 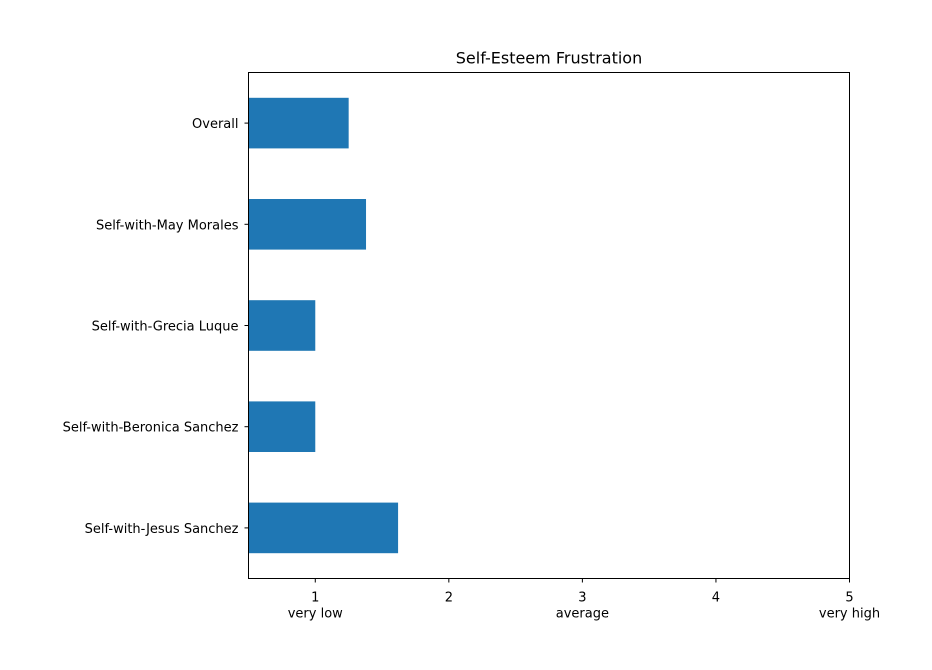 I want to click on chart-title: Self-Esteem Frustration, so click(x=549, y=58).